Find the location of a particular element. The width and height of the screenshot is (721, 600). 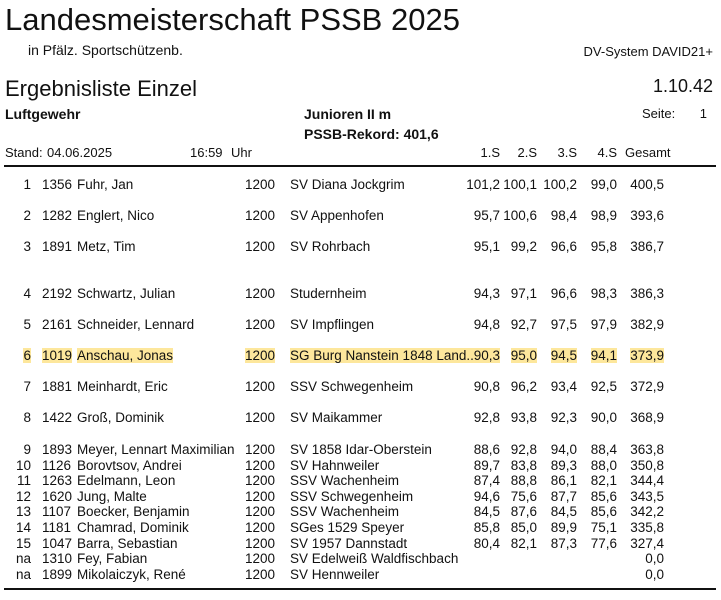

cell-total: 344,4 is located at coordinates (647, 480).